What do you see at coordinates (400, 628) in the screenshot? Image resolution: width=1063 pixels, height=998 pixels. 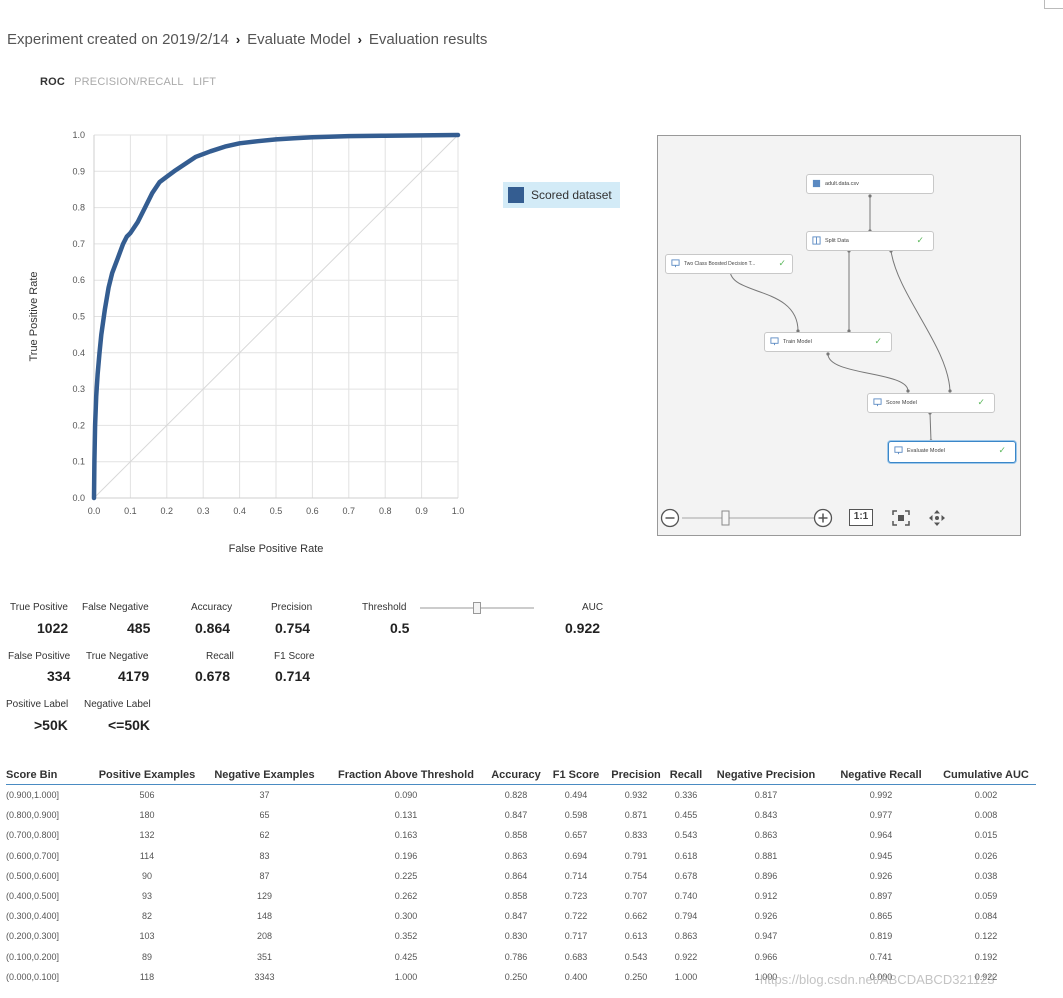 I see `threshold-value: 0.5` at bounding box center [400, 628].